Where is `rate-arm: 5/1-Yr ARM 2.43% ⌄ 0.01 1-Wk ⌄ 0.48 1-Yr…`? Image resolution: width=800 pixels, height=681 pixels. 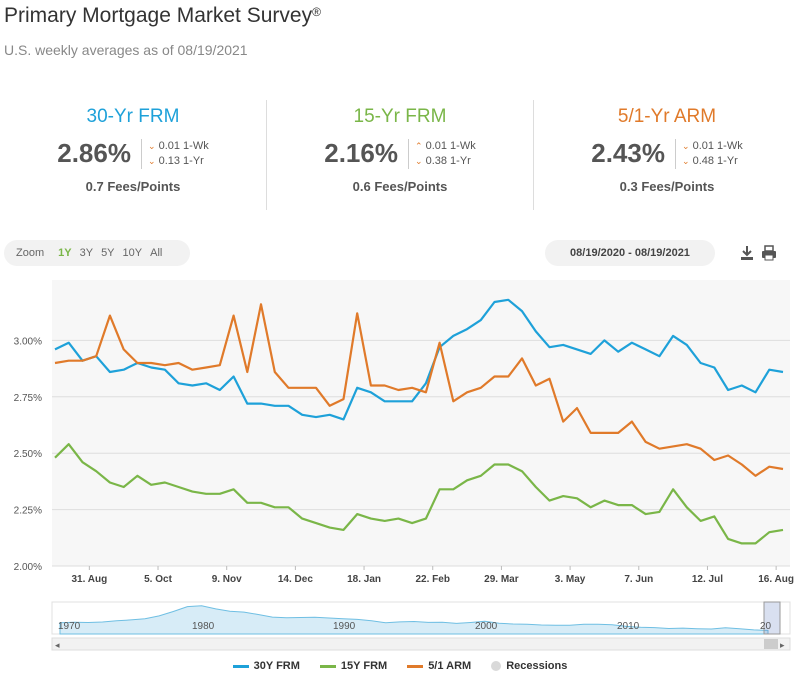 rate-arm: 5/1-Yr ARM 2.43% ⌄ 0.01 1-Wk ⌄ 0.48 1-Yr… is located at coordinates (666, 155).